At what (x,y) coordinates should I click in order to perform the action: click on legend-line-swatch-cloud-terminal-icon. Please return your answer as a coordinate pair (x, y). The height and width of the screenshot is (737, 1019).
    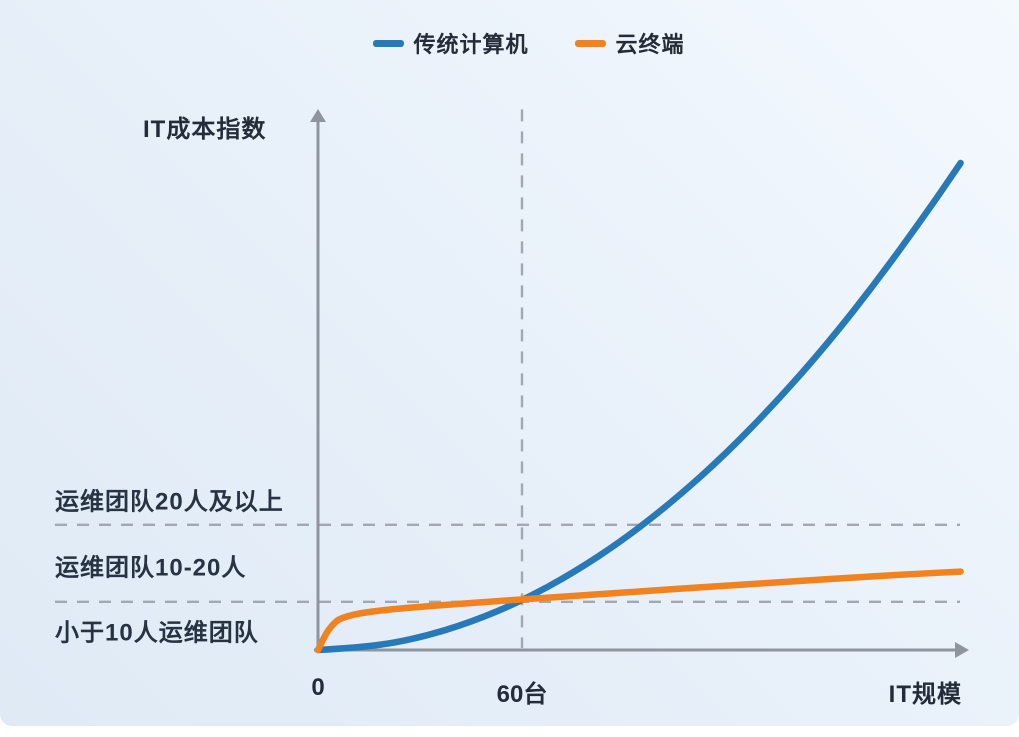
    Looking at the image, I should click on (590, 43).